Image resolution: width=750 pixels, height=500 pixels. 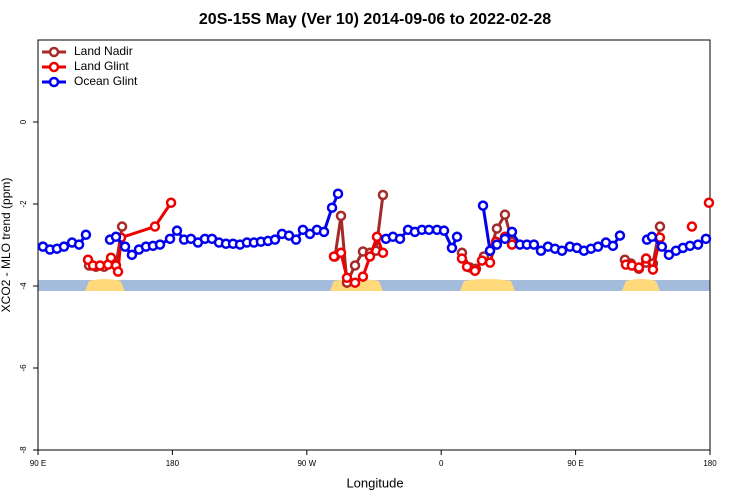 I want to click on legend-label: Land Glint, so click(x=101, y=66).